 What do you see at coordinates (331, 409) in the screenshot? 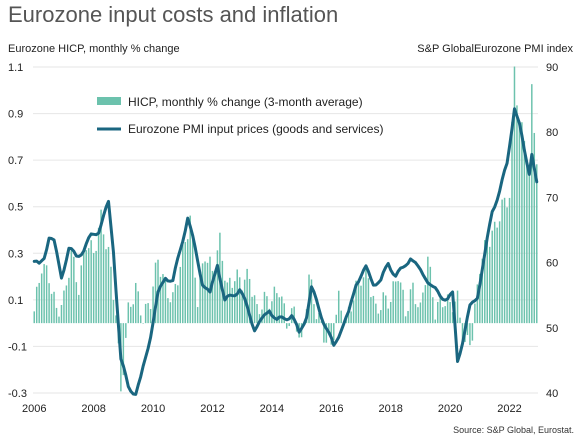
I see `x-tick-label: 2016` at bounding box center [331, 409].